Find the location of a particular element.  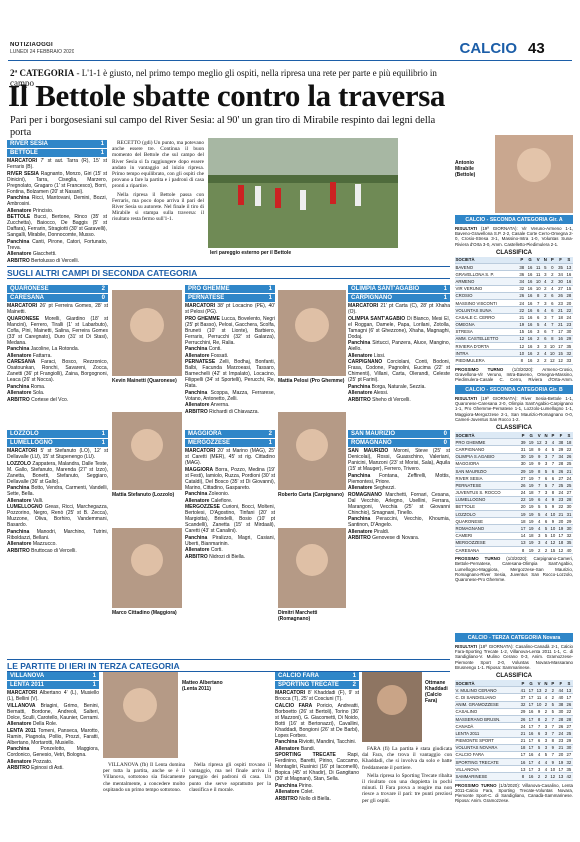

cell: 42 is located at coordinates (568, 776).